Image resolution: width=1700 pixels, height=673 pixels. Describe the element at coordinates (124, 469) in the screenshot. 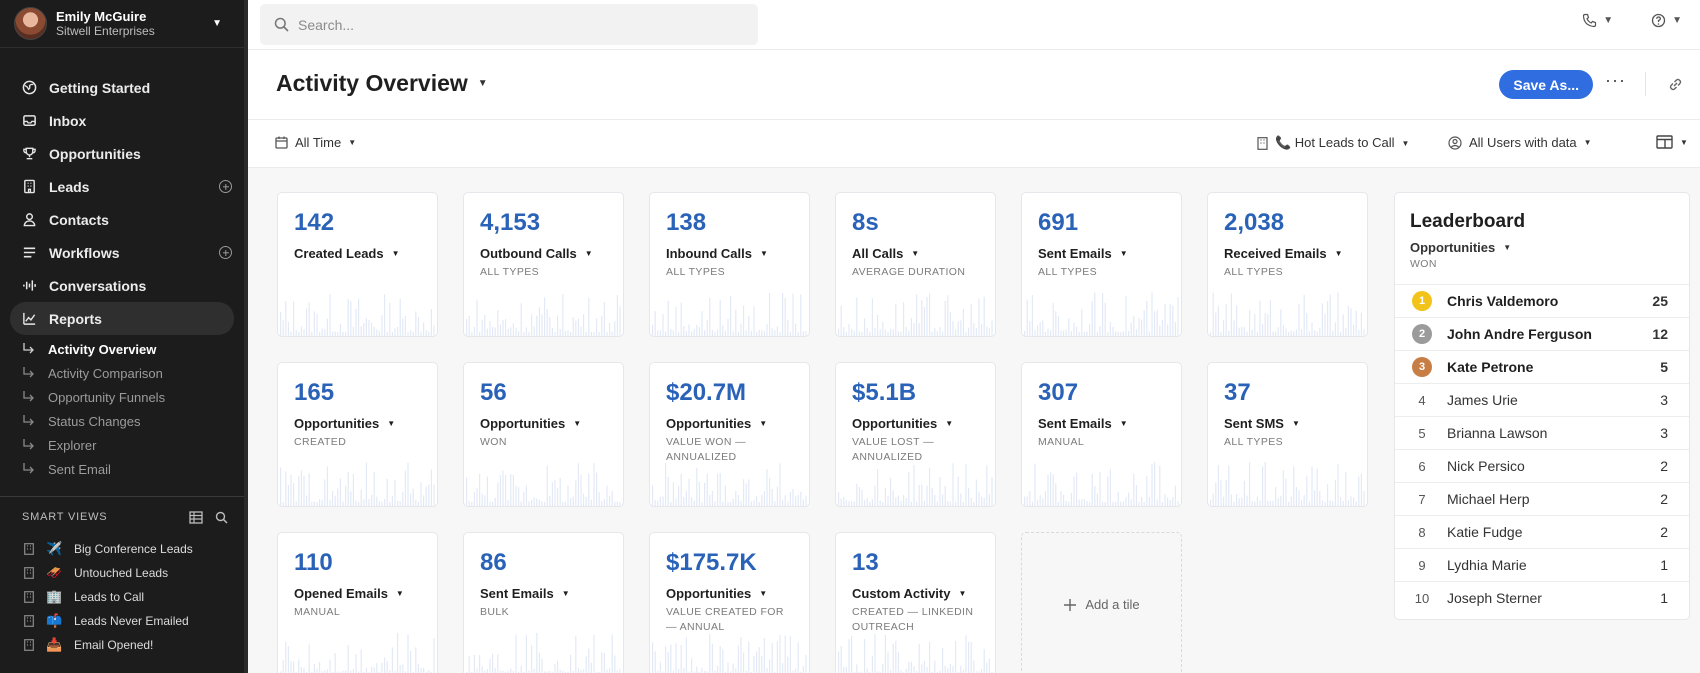

I see `subnav-sent-email: Sent Email` at that location.